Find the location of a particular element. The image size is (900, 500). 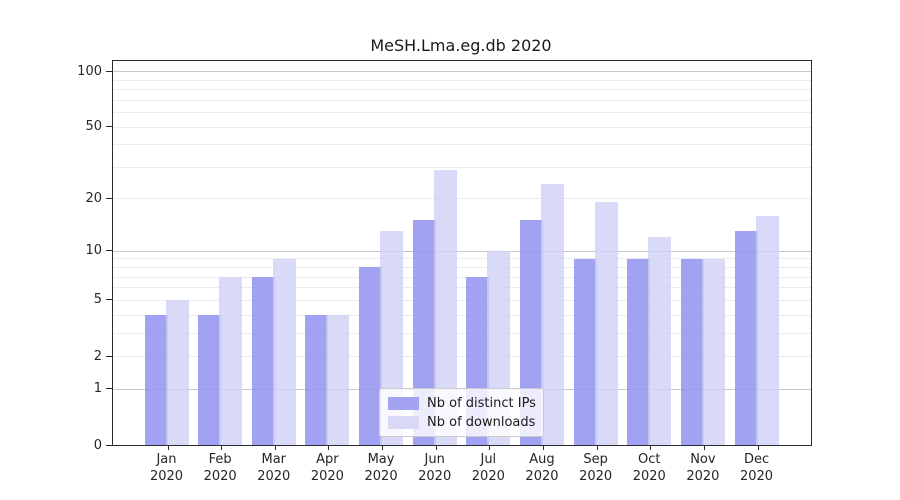

legend-swatch-downloads is located at coordinates (403, 422).